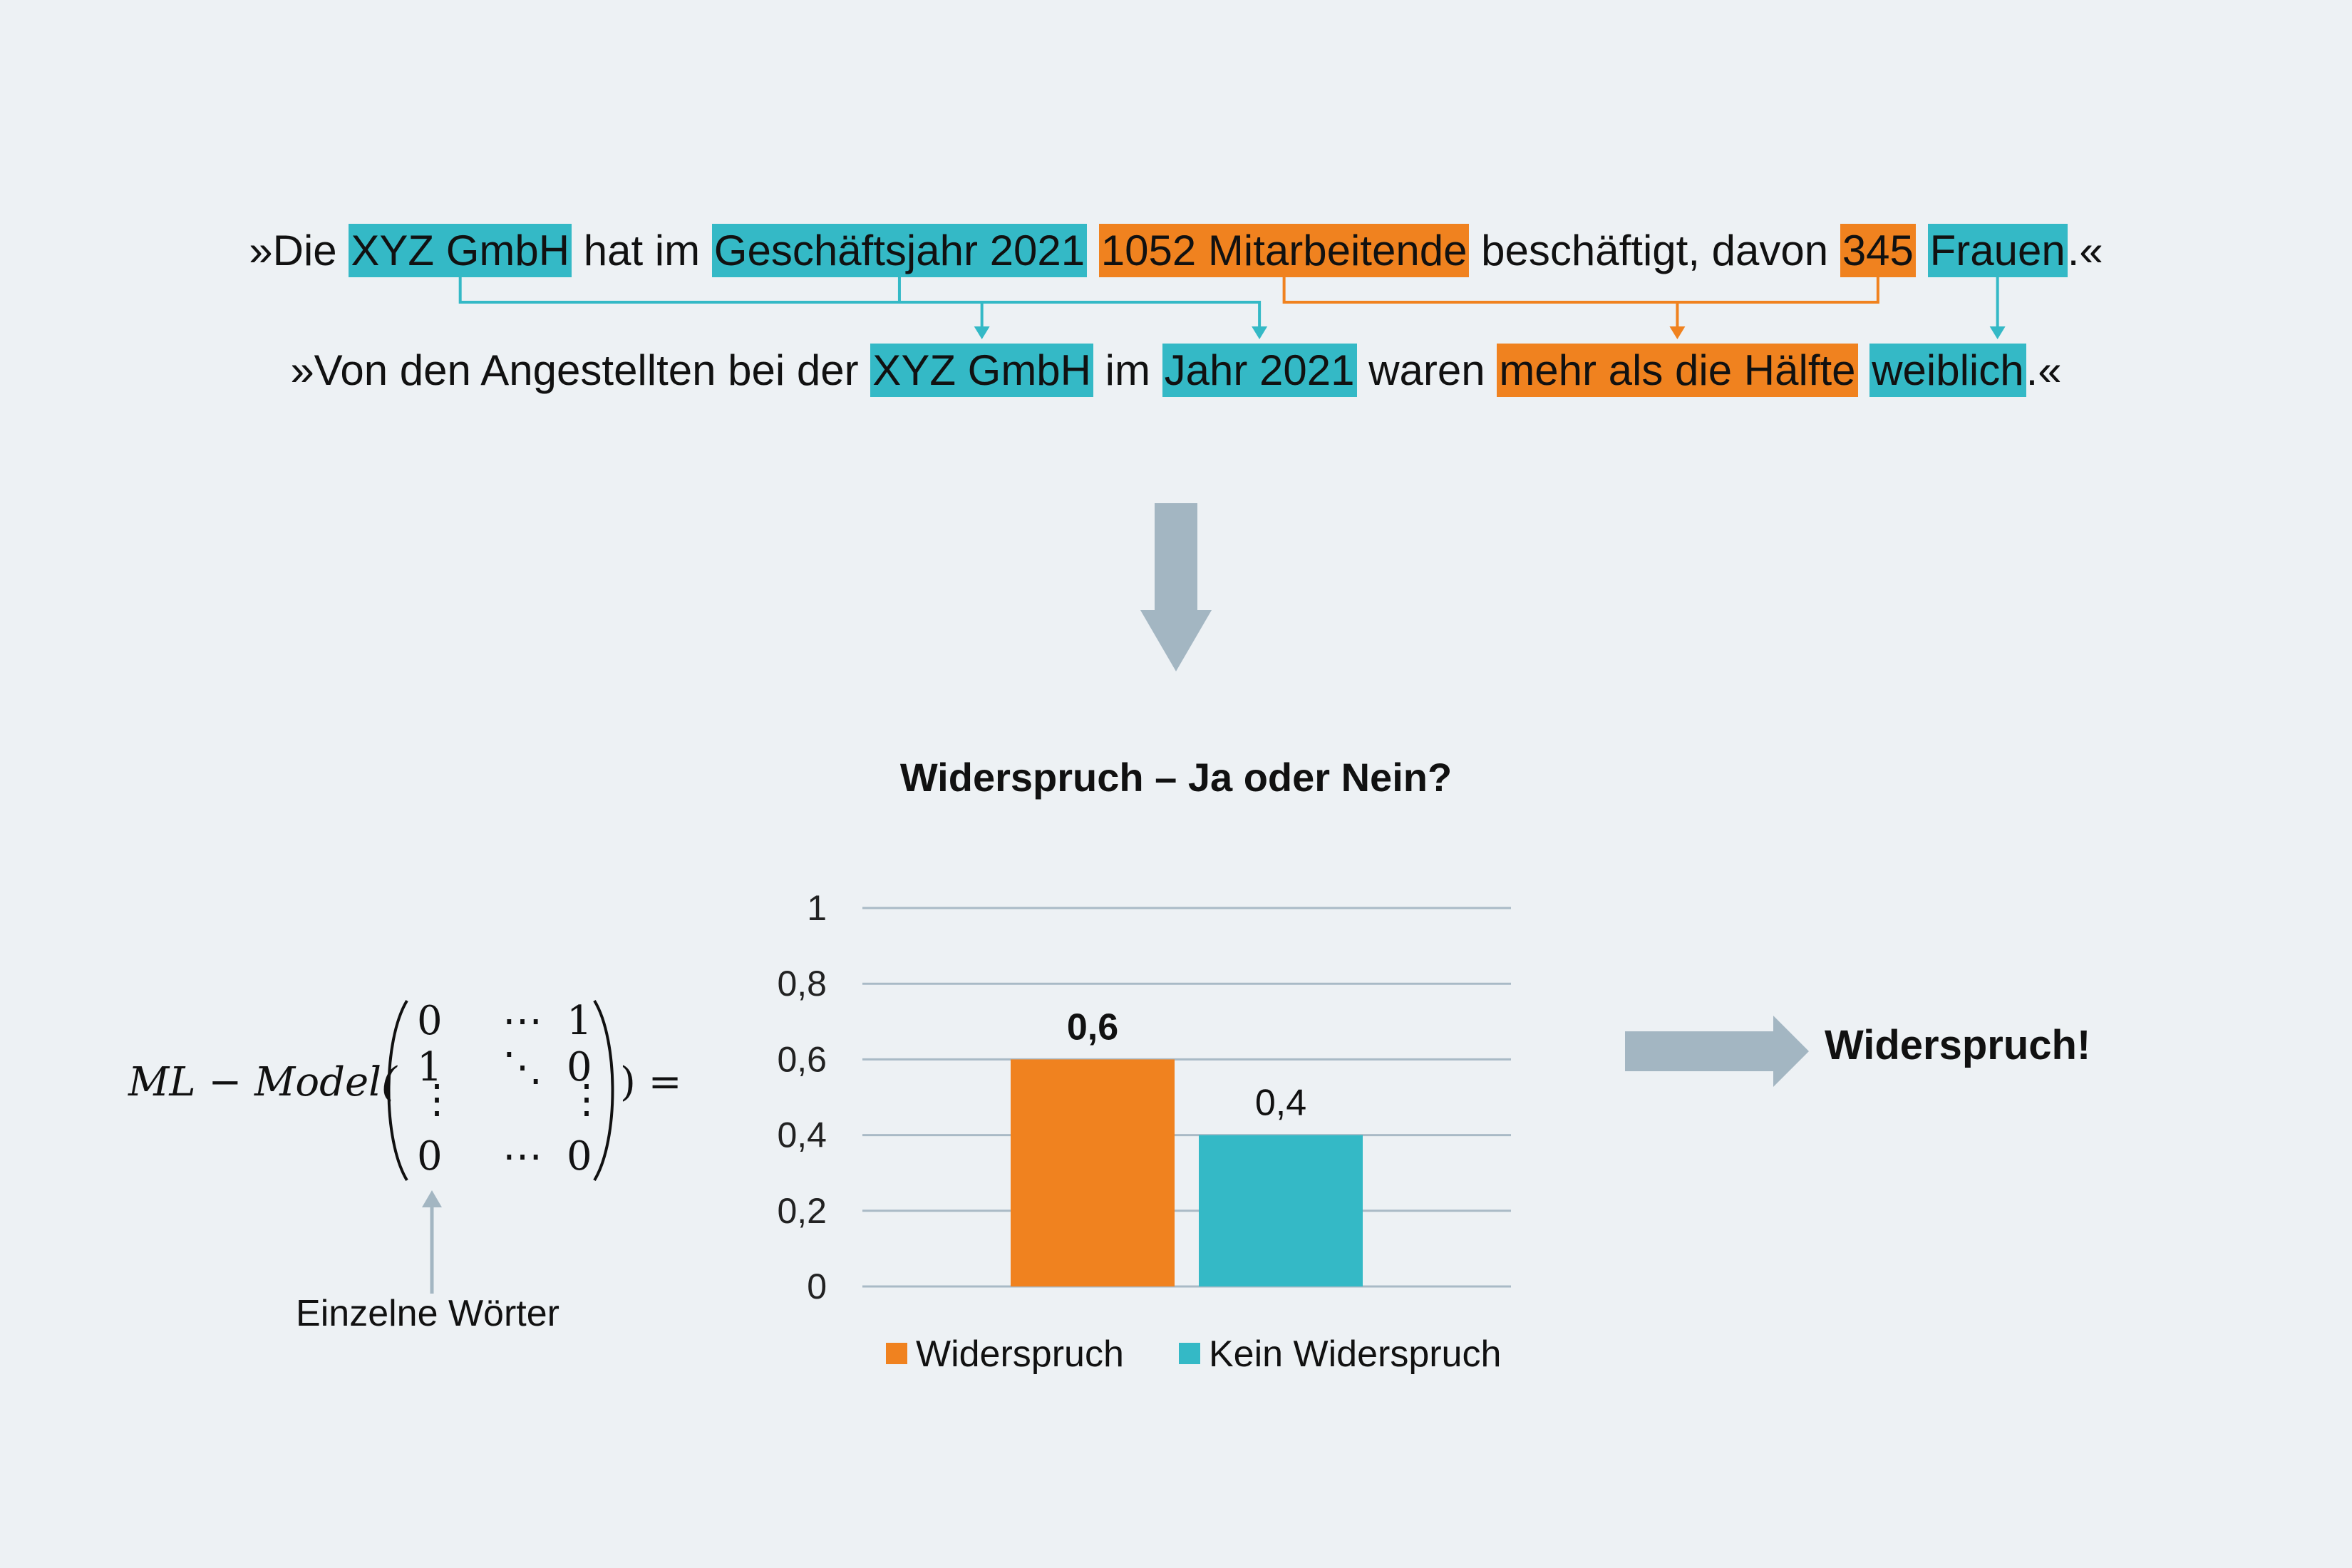 The height and width of the screenshot is (1568, 2352). What do you see at coordinates (1281, 1104) in the screenshot?
I see `bar-value-label: 0,4` at bounding box center [1281, 1104].